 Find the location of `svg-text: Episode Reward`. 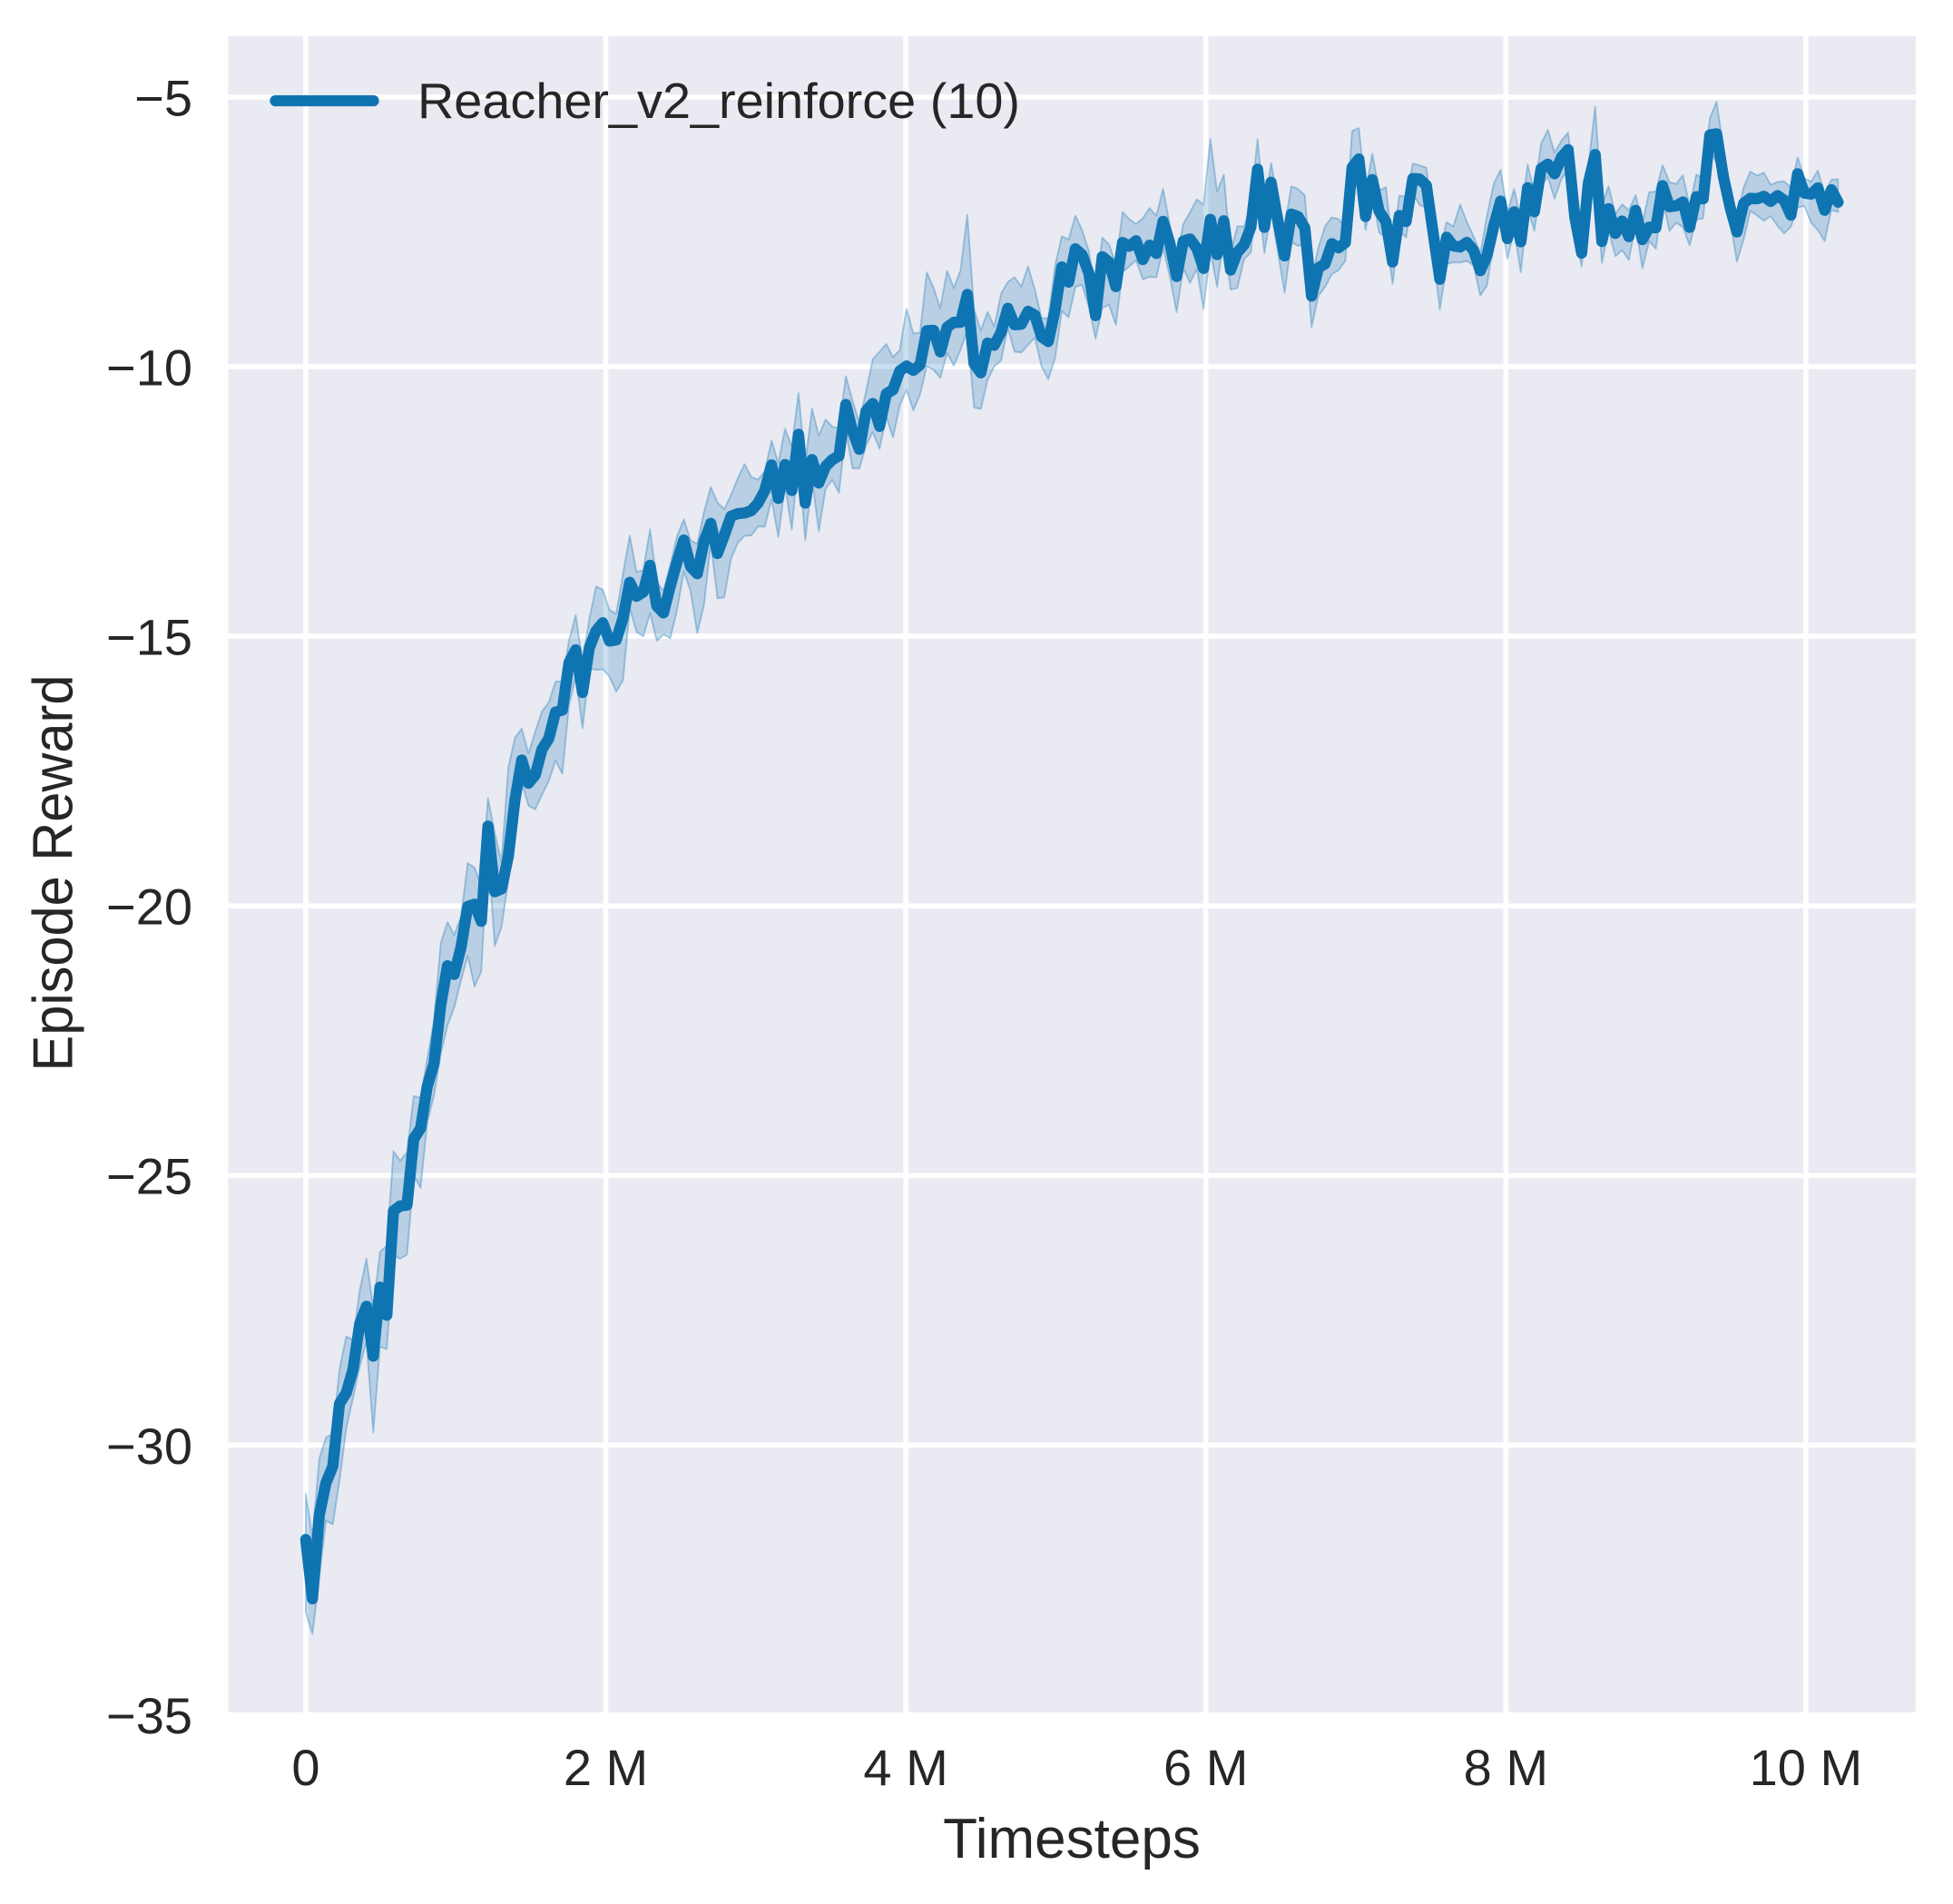

svg-text: Episode Reward is located at coordinates (54, 874).